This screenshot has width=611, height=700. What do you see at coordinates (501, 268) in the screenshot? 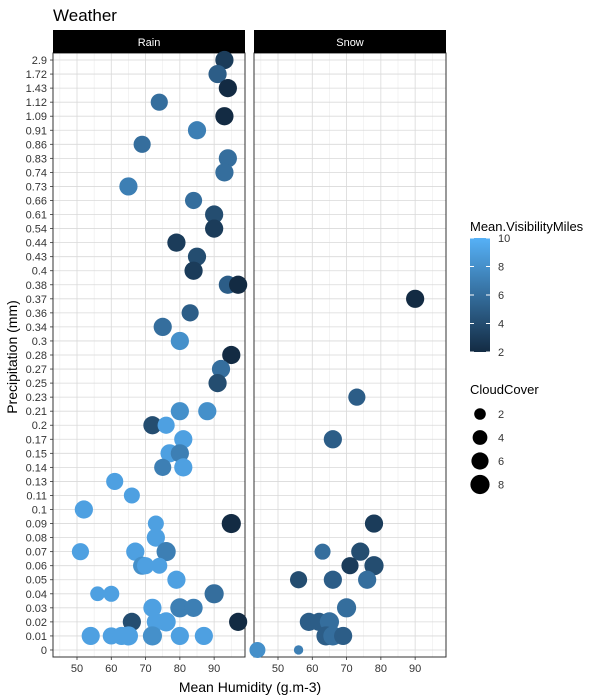
I see `color-legend-label: 8` at bounding box center [501, 268].